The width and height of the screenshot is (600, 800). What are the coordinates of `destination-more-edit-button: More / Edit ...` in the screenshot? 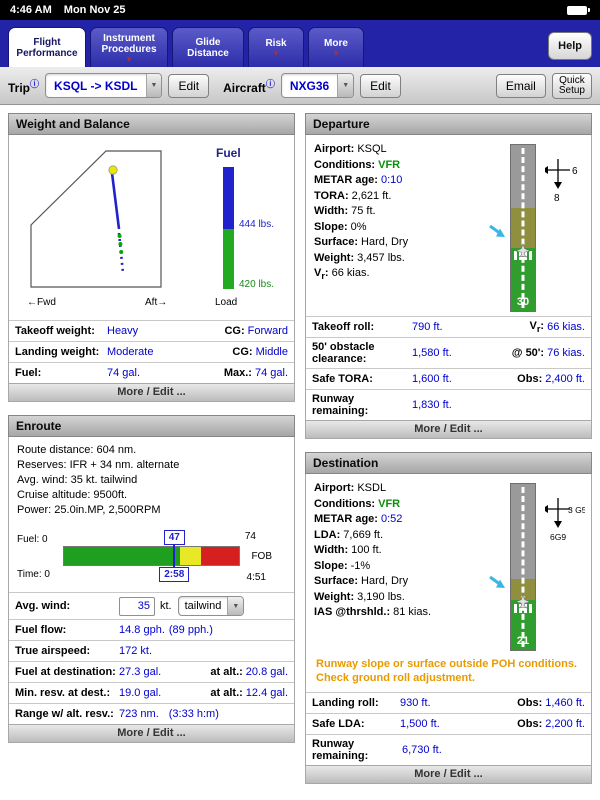 It's located at (448, 774).